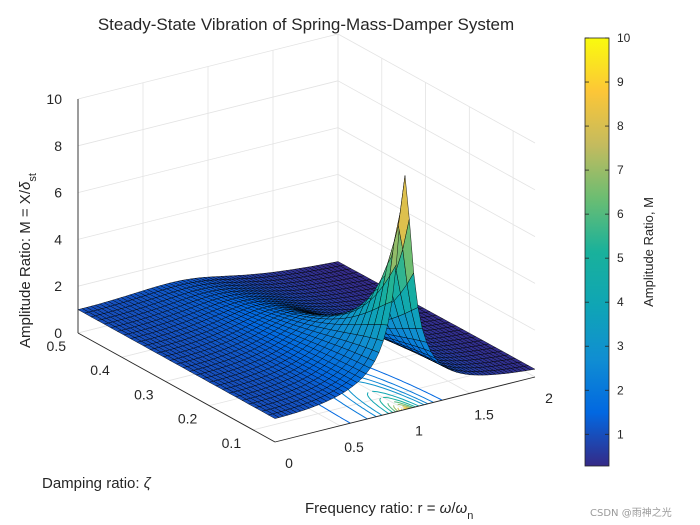 The image size is (700, 525). What do you see at coordinates (620, 82) in the screenshot?
I see `colorbar-tick-label: 9` at bounding box center [620, 82].